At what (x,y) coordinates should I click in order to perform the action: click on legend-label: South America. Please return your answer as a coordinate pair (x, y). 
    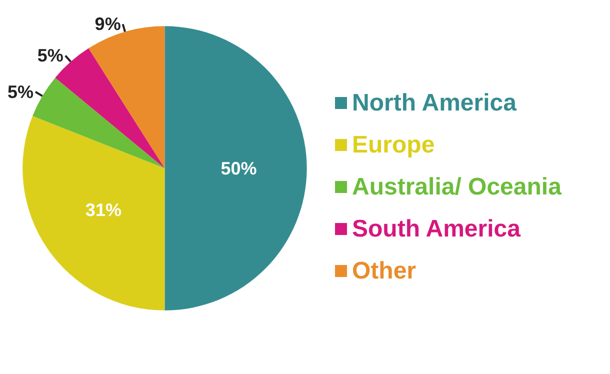
    Looking at the image, I should click on (437, 229).